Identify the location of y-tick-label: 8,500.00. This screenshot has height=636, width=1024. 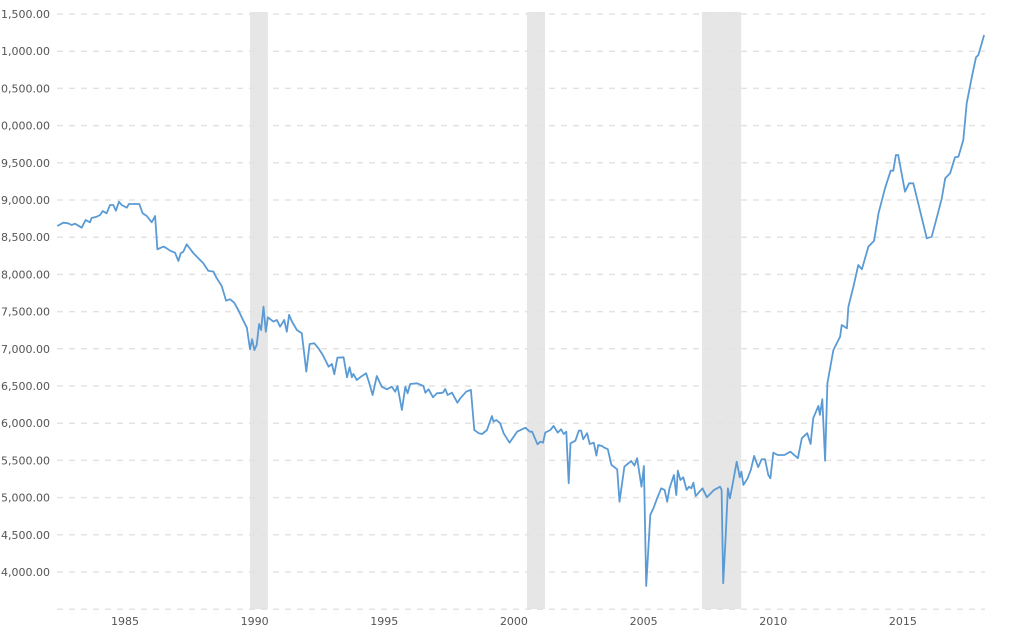
(25, 237).